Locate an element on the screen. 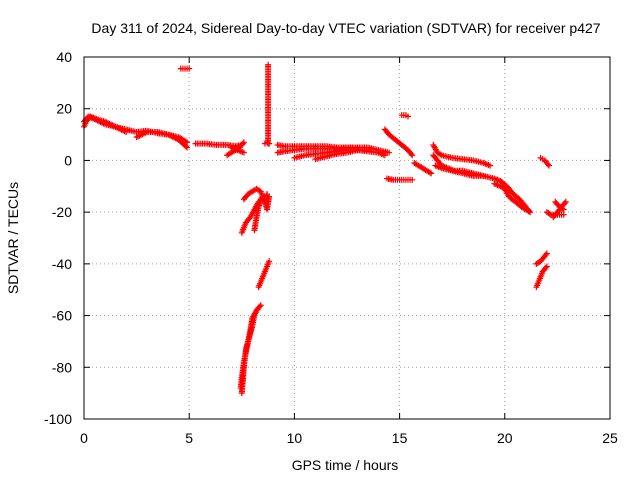 This screenshot has height=480, width=640. y-tick-label: -100 is located at coordinates (58, 419).